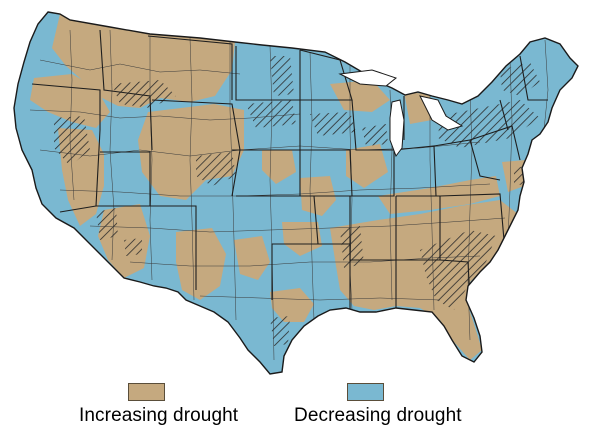 Image resolution: width=594 pixels, height=441 pixels. What do you see at coordinates (146, 392) in the screenshot?
I see `legend-swatch-increasing` at bounding box center [146, 392].